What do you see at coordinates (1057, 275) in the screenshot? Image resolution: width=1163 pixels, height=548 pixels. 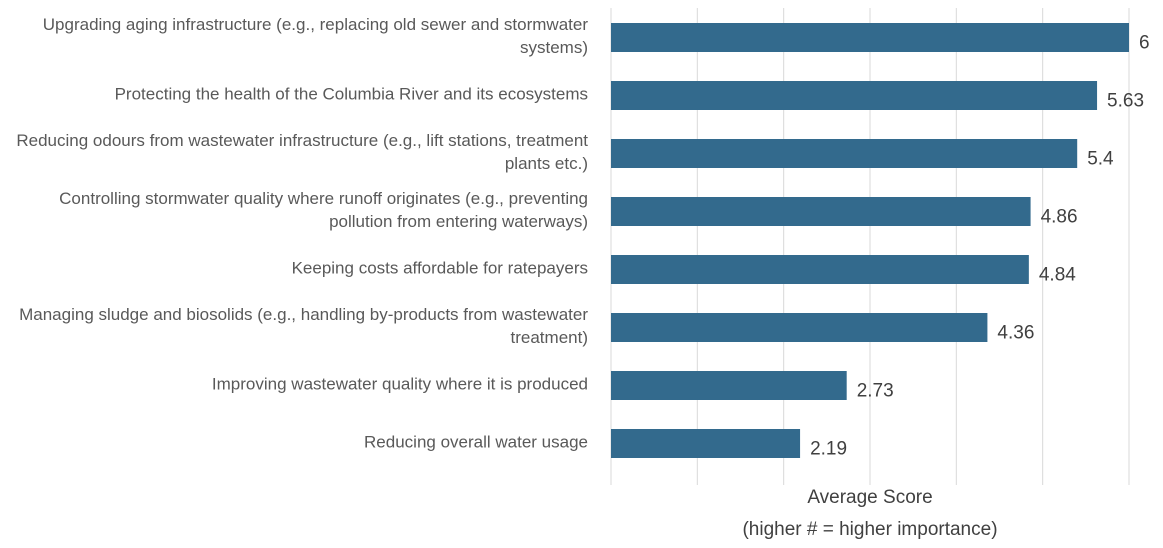 I see `value-label: 4.84` at bounding box center [1057, 275].